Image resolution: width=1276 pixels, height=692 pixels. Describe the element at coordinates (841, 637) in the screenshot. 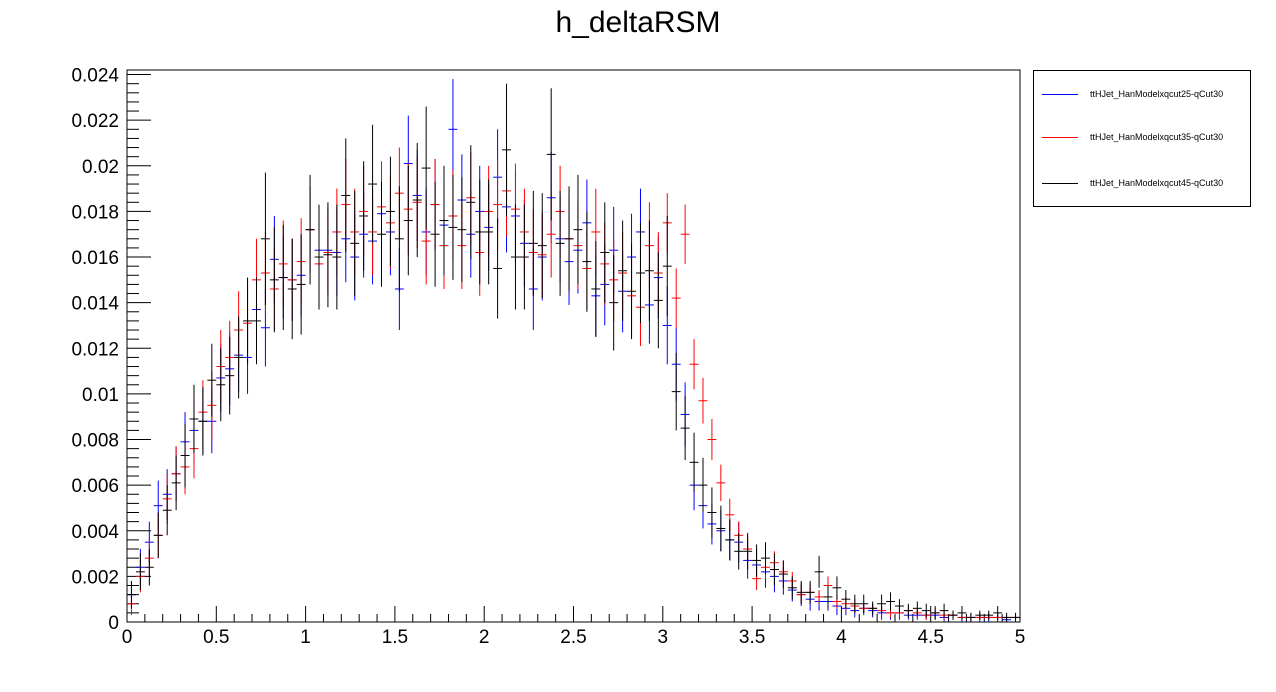

I see `x-tick-label: 4` at that location.